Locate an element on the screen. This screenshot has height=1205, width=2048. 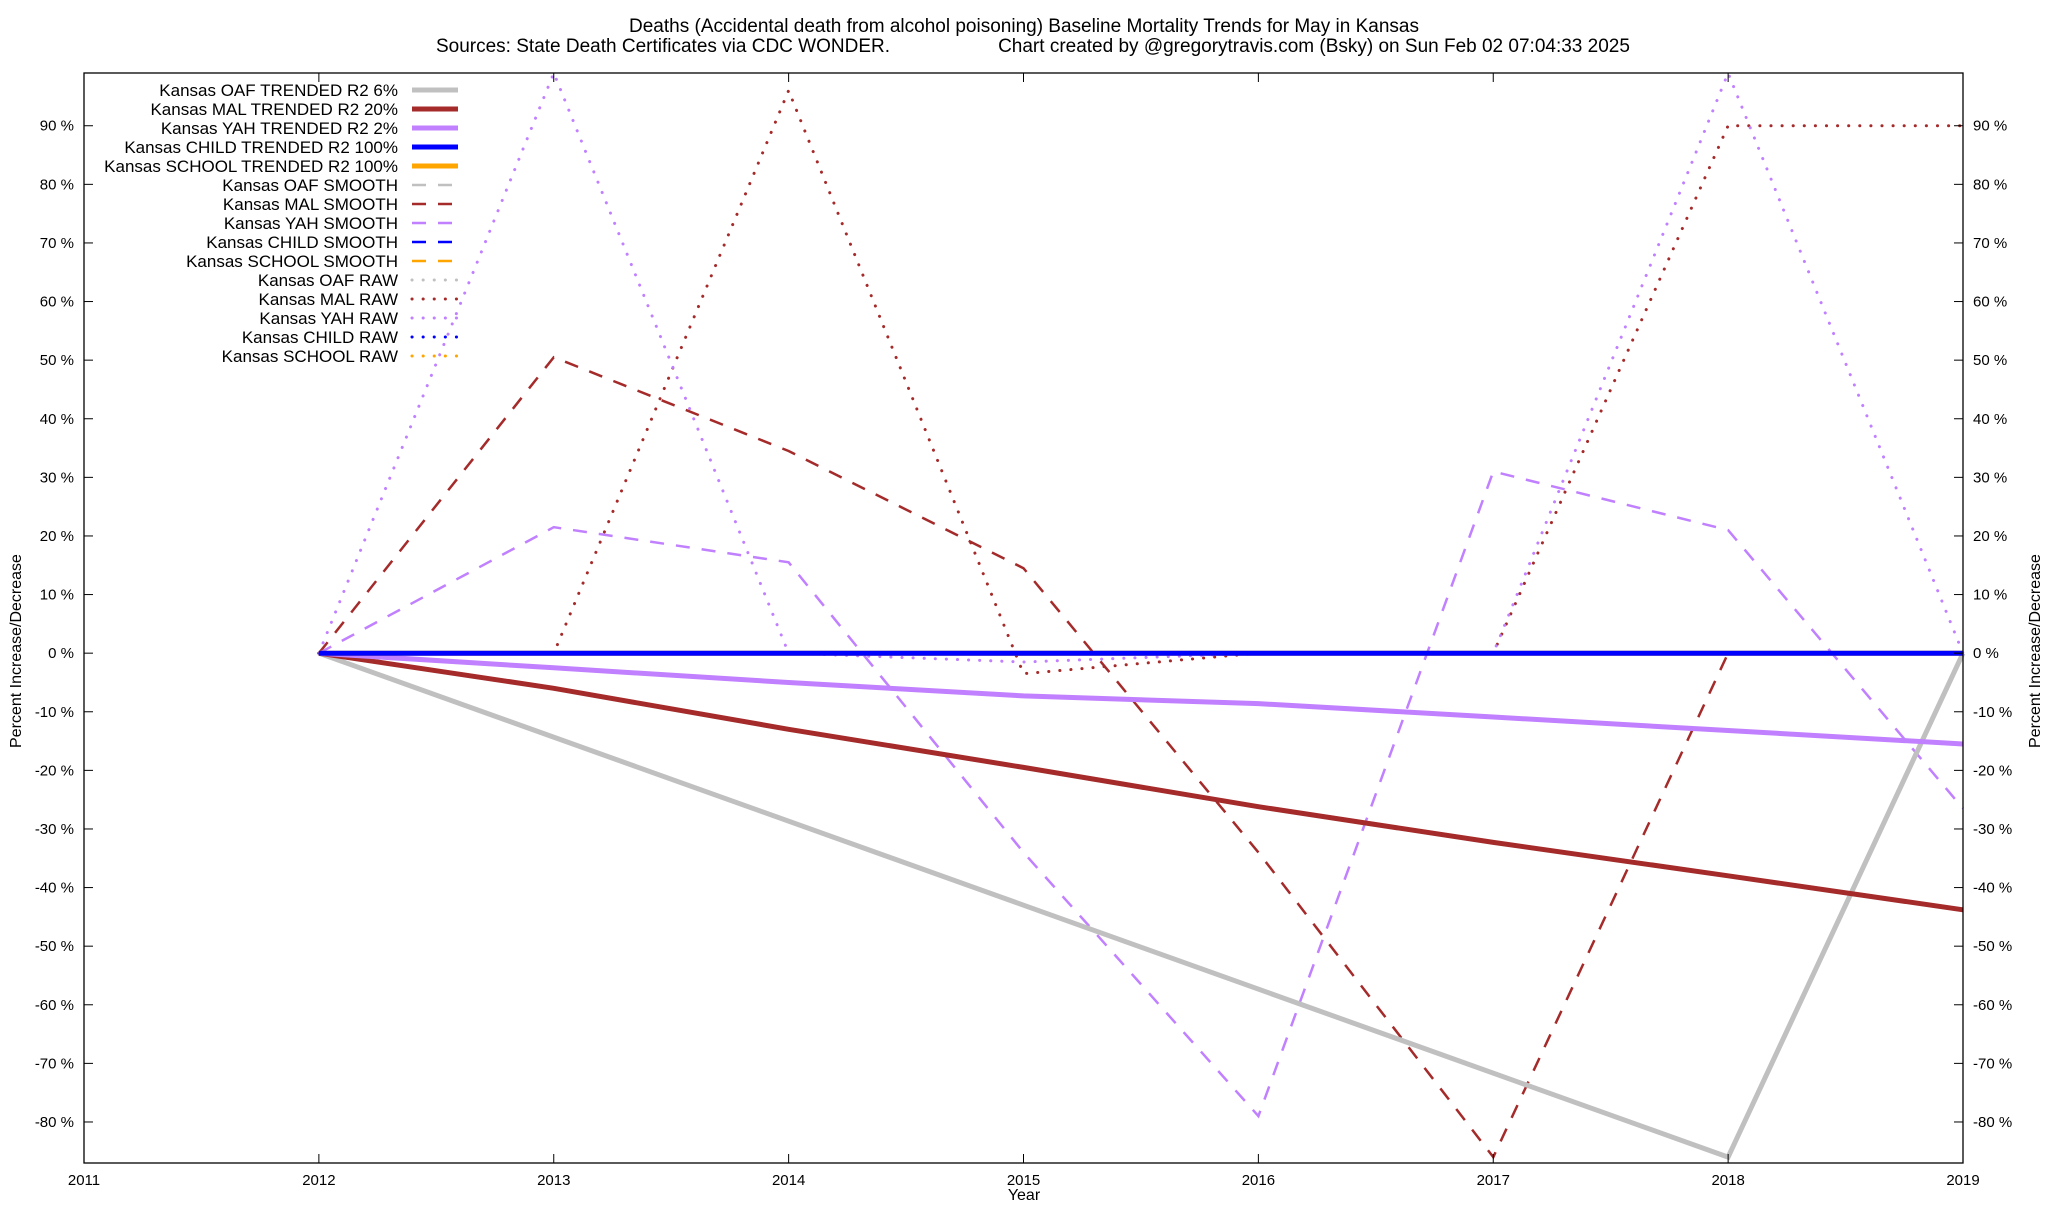
y-axis-label: Percent Increase/Decrease is located at coordinates (16, 651).